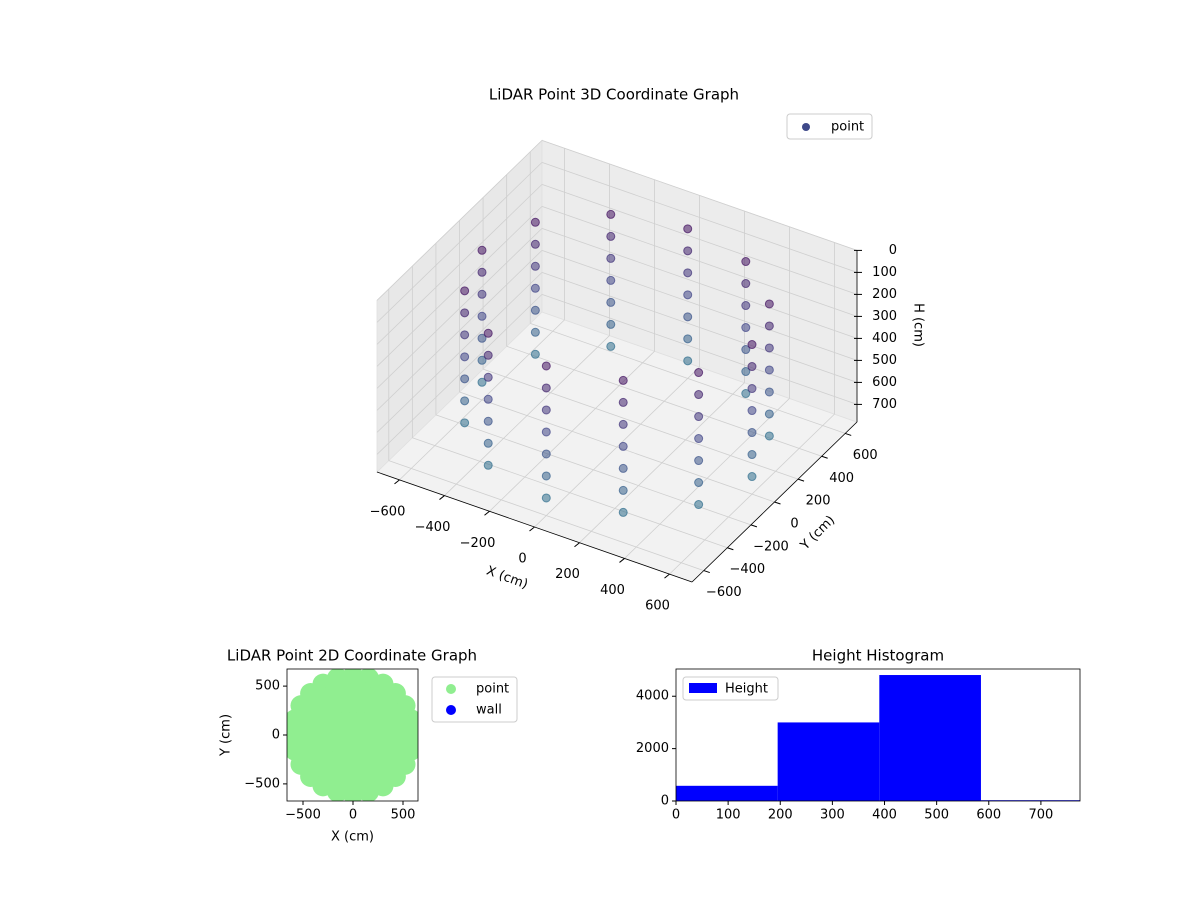  What do you see at coordinates (884, 294) in the screenshot?
I see `z-tick-label: 200` at bounding box center [884, 294].